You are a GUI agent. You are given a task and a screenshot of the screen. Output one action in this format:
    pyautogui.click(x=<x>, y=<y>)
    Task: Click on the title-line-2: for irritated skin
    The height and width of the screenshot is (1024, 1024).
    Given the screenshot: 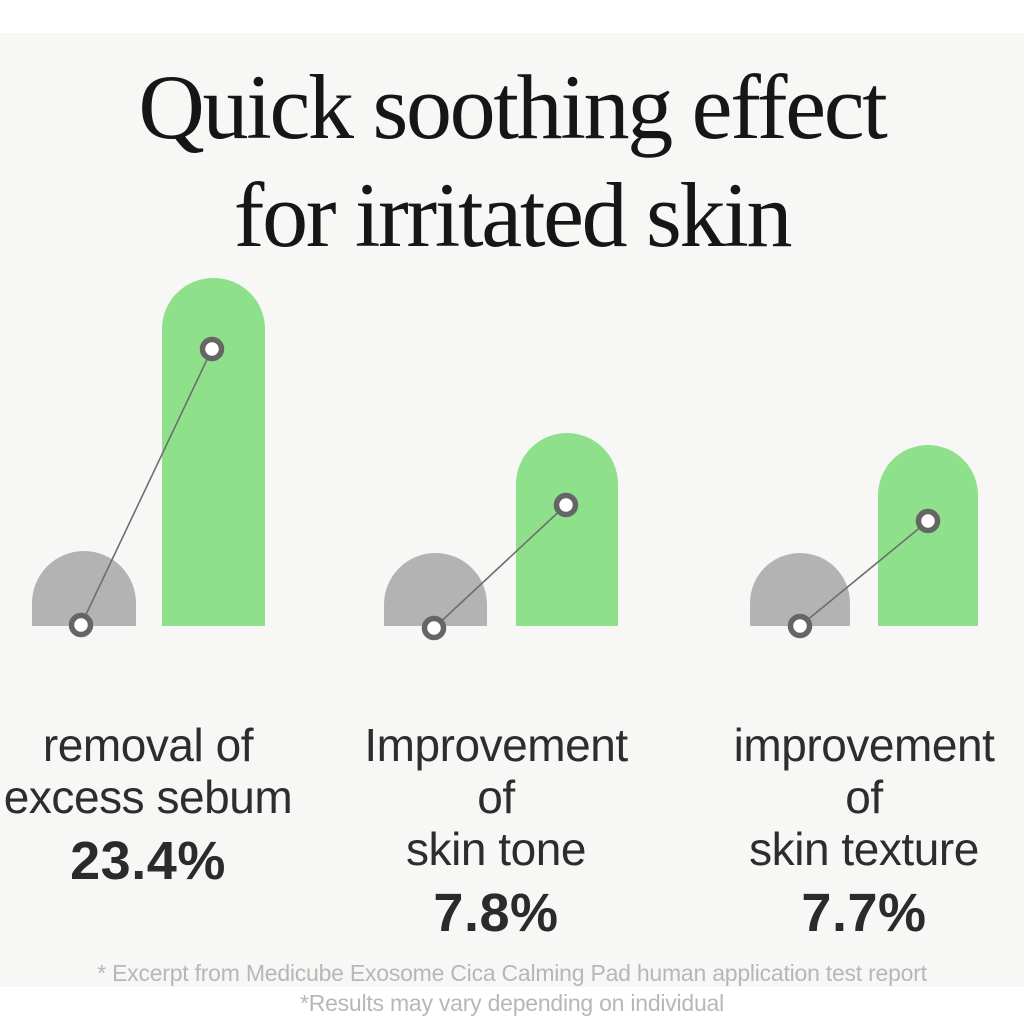 What is the action you would take?
    pyautogui.click(x=513, y=215)
    